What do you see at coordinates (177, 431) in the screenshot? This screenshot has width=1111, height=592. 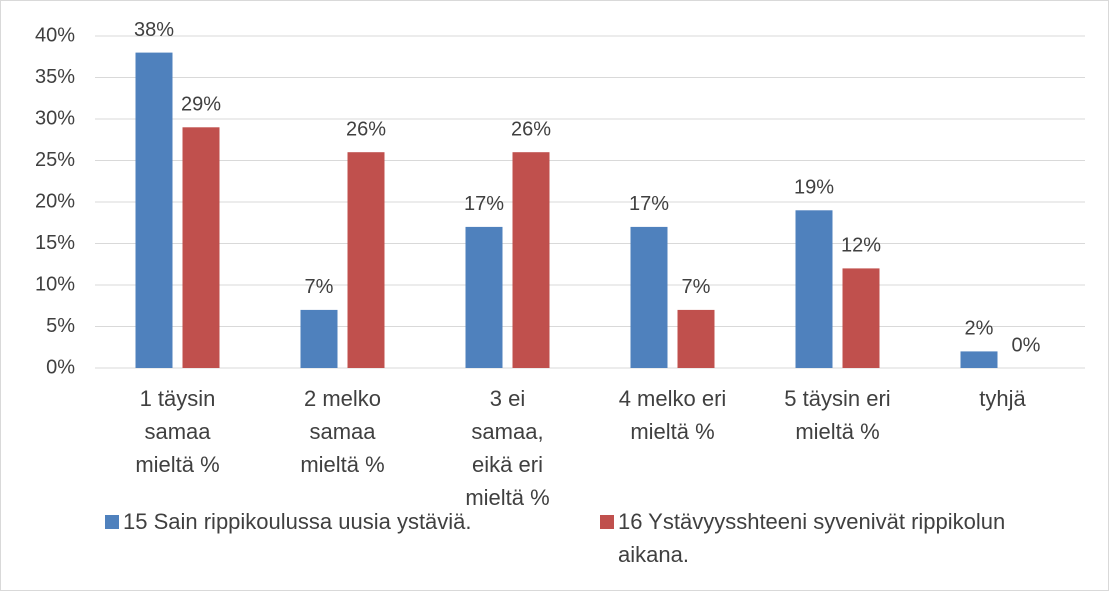 I see `x-tick-label: 1 täysin samaa mieltä %` at bounding box center [177, 431].